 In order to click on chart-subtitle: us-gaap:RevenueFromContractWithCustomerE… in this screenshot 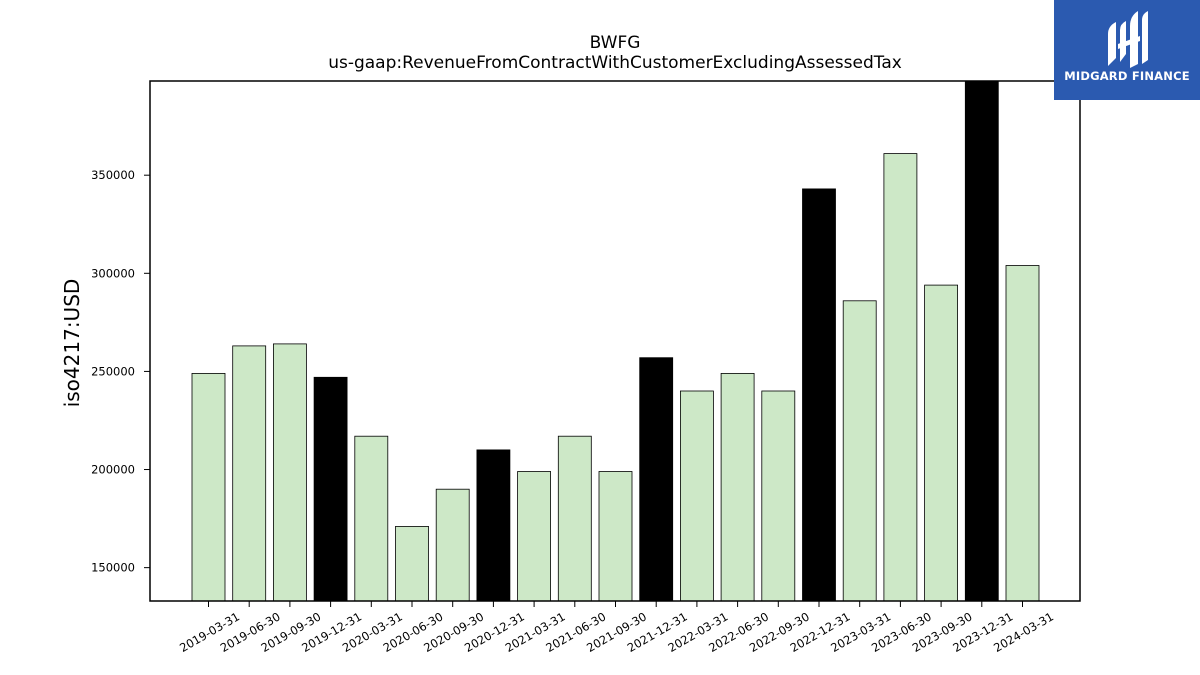, I will do `click(615, 63)`.